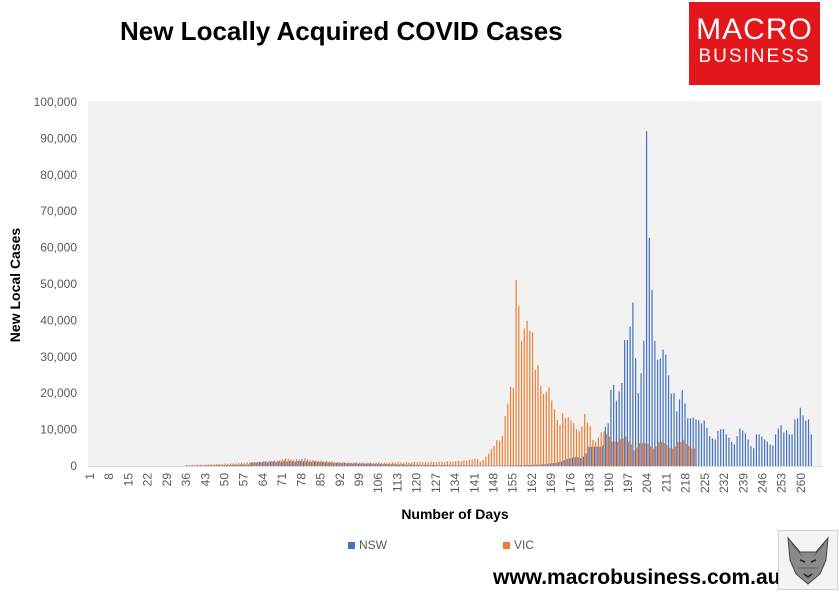 Image resolution: width=839 pixels, height=599 pixels. What do you see at coordinates (455, 514) in the screenshot?
I see `x-axis-title: Number of Days` at bounding box center [455, 514].